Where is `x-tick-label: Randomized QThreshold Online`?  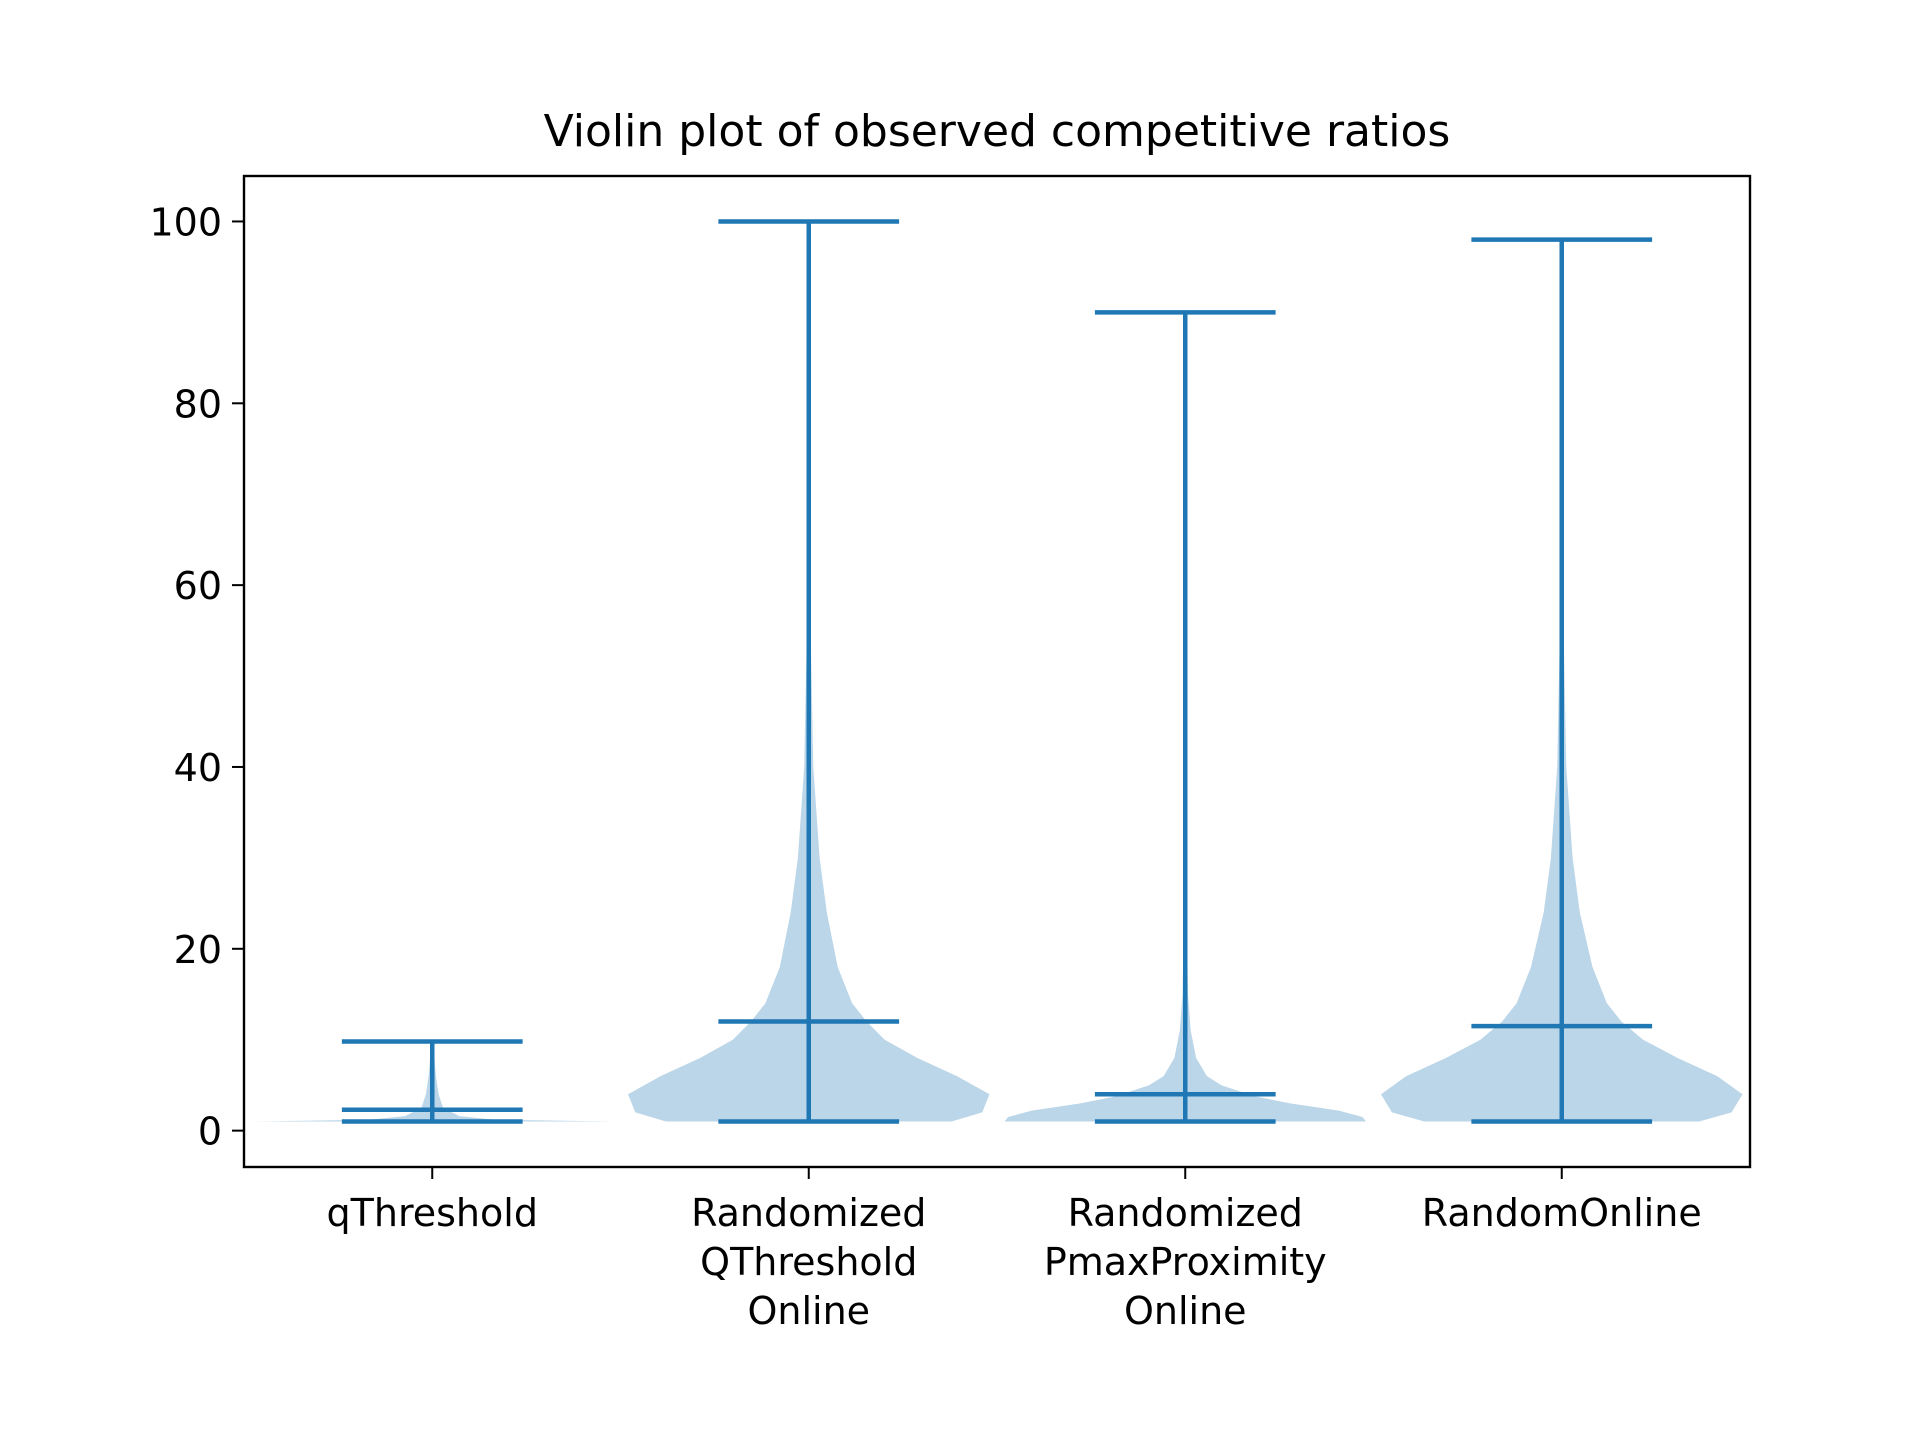 x-tick-label: Randomized QThreshold Online is located at coordinates (808, 1262).